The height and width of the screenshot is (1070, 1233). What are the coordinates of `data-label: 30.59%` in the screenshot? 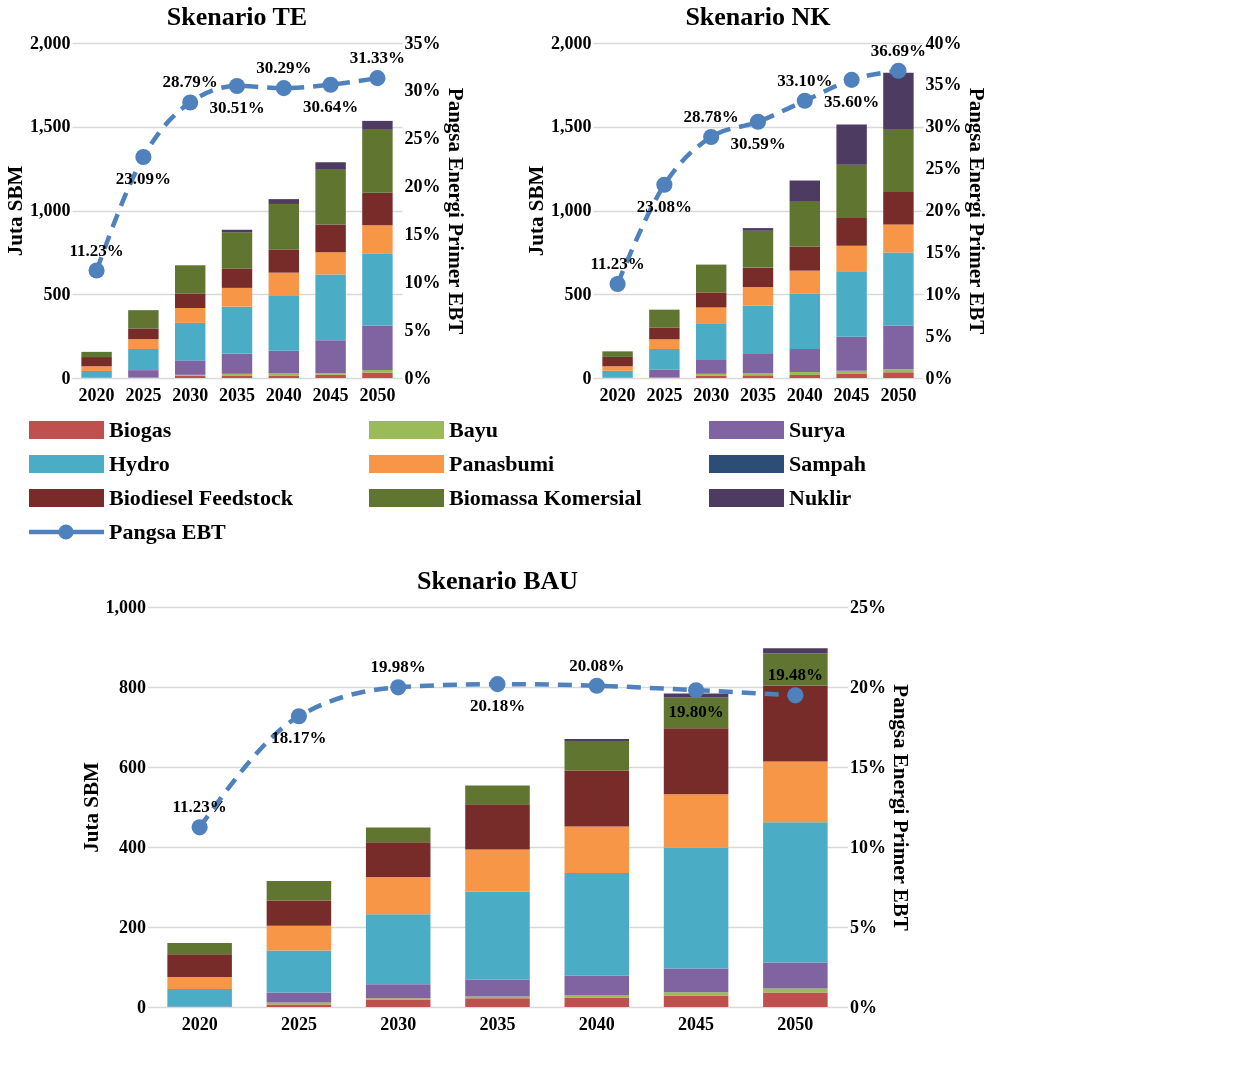 It's located at (758, 143).